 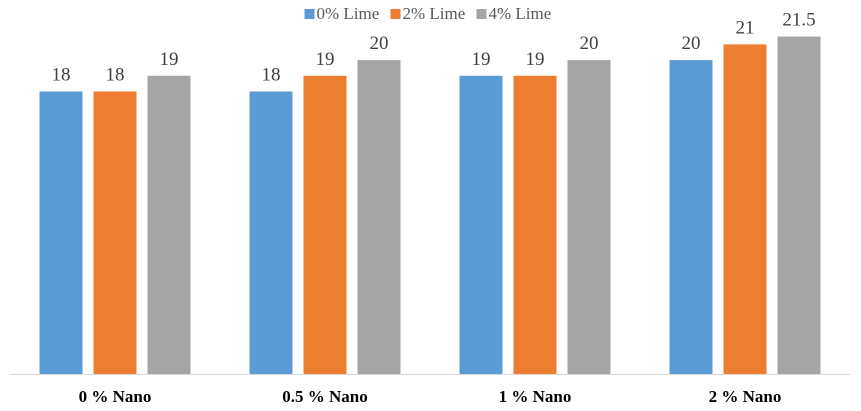 I want to click on data-label-4-2: 21, so click(x=745, y=27).